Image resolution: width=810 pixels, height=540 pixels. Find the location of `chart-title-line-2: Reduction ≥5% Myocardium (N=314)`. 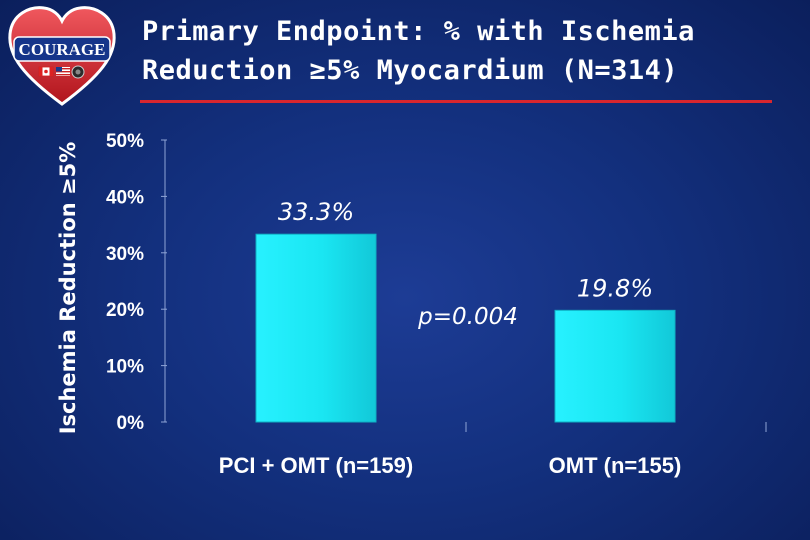

chart-title-line-2: Reduction ≥5% Myocardium (N=314) is located at coordinates (410, 70).